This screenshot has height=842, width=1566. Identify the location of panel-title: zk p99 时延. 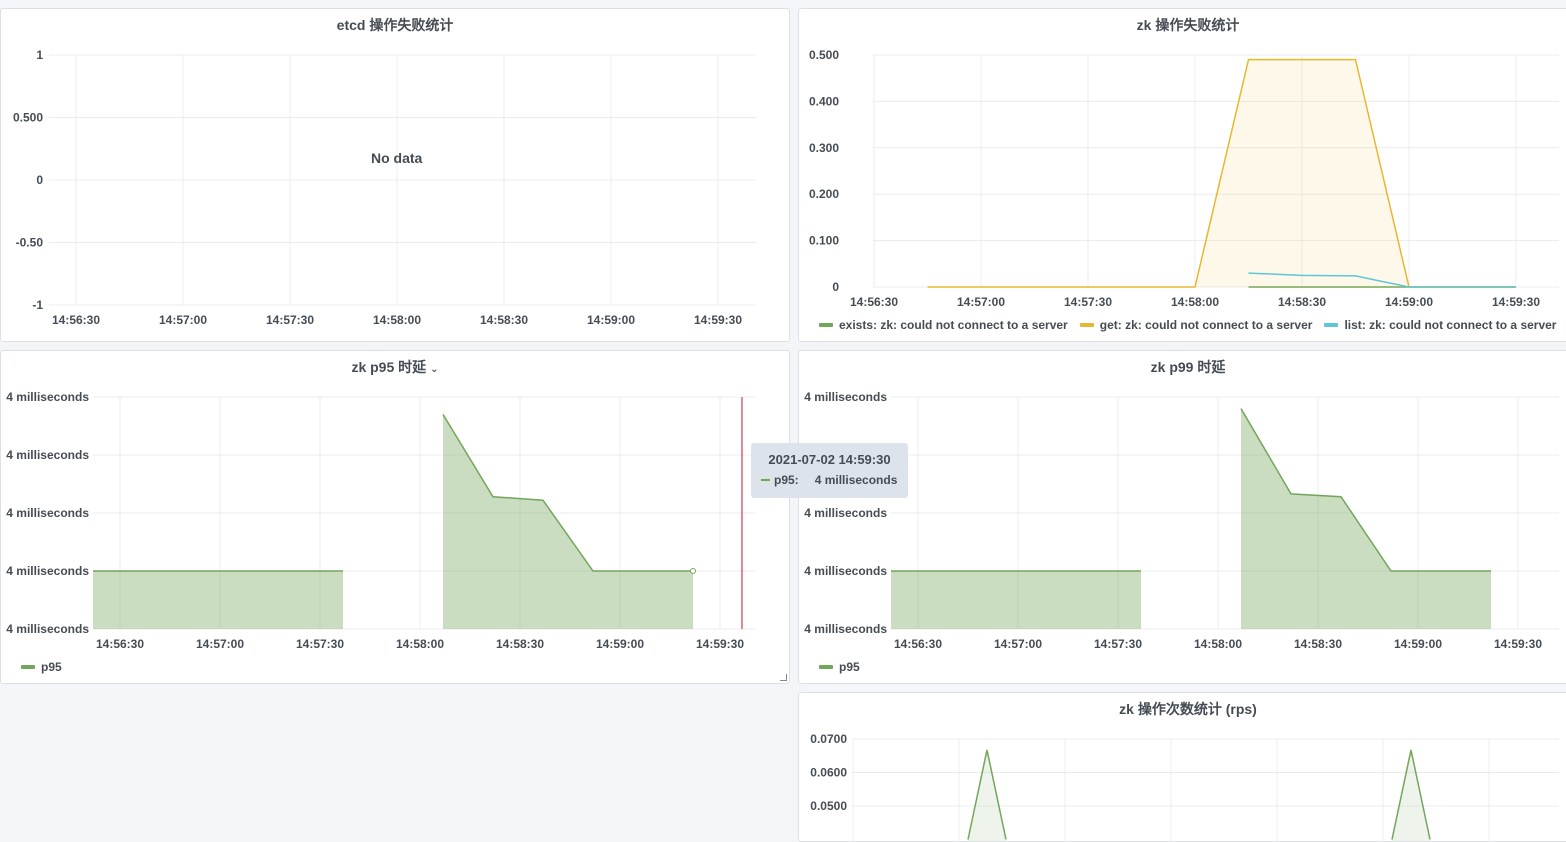
(1188, 367).